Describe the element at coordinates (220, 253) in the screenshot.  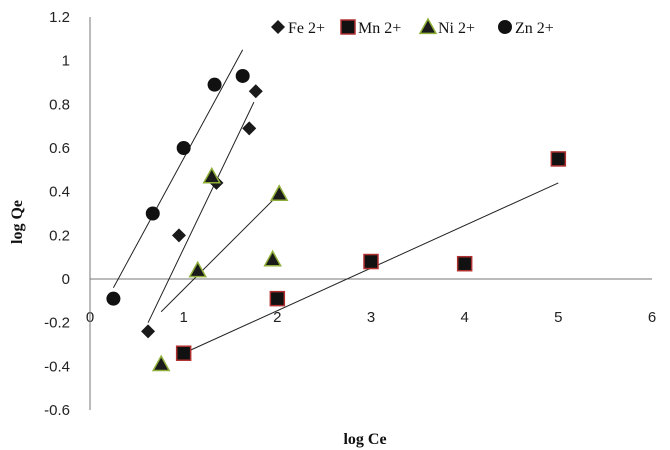
I see `trendline-triangle` at that location.